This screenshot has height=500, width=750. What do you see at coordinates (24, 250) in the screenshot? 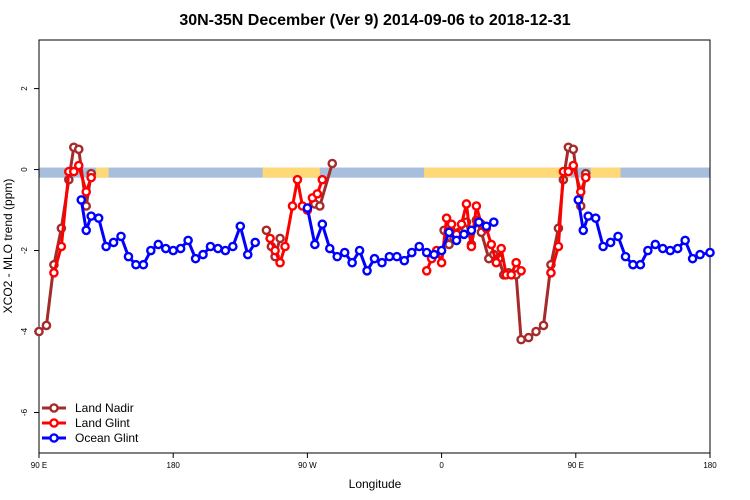
I see `y-tick-label: -2` at bounding box center [24, 250].